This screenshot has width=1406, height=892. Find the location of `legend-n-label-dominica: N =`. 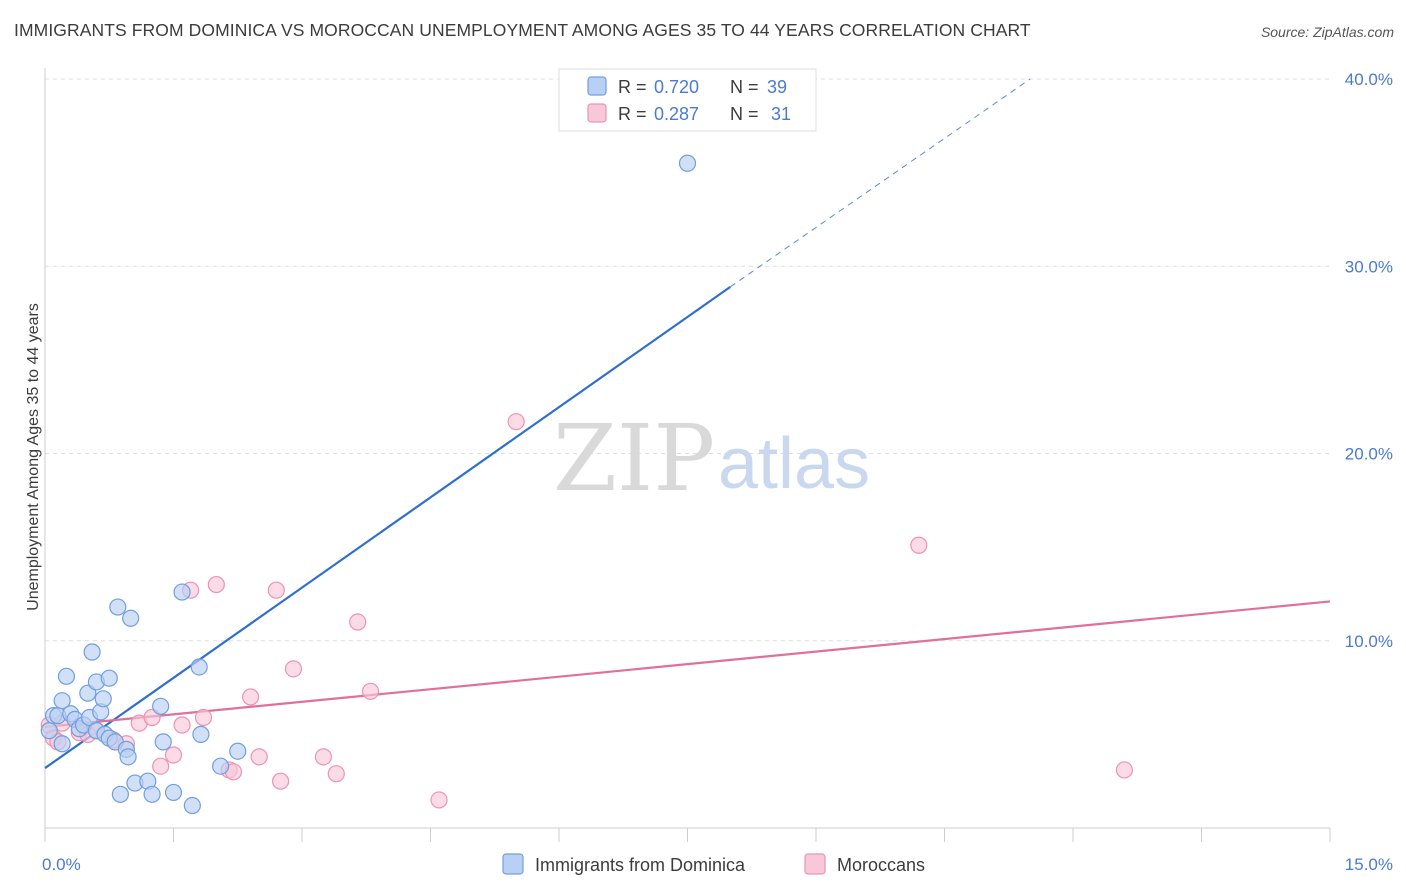

legend-n-label-dominica: N = is located at coordinates (744, 87).